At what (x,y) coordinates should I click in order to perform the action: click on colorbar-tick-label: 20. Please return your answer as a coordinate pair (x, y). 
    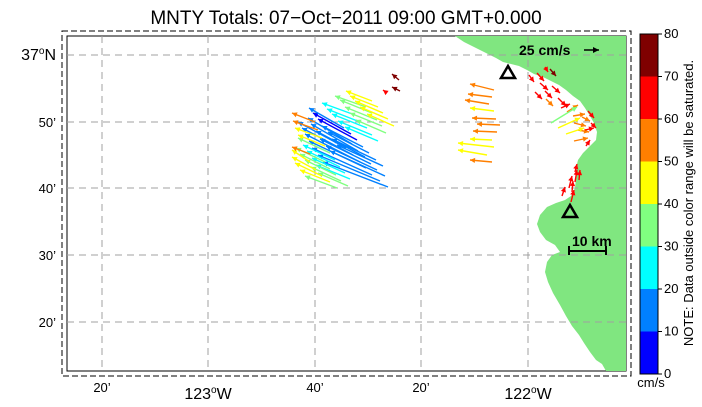
    Looking at the image, I should click on (671, 288).